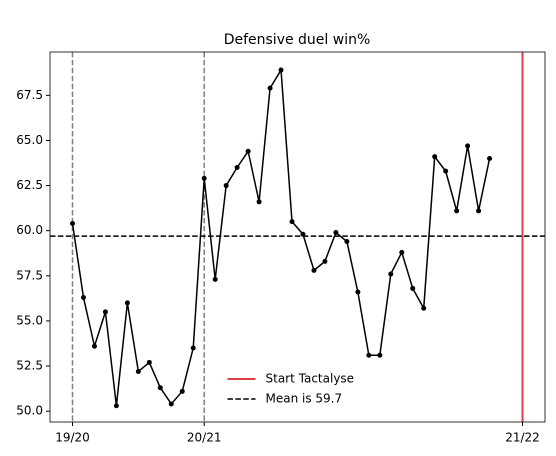 The width and height of the screenshot is (556, 456). What do you see at coordinates (304, 399) in the screenshot?
I see `legend-label: Mean is 59.7` at bounding box center [304, 399].